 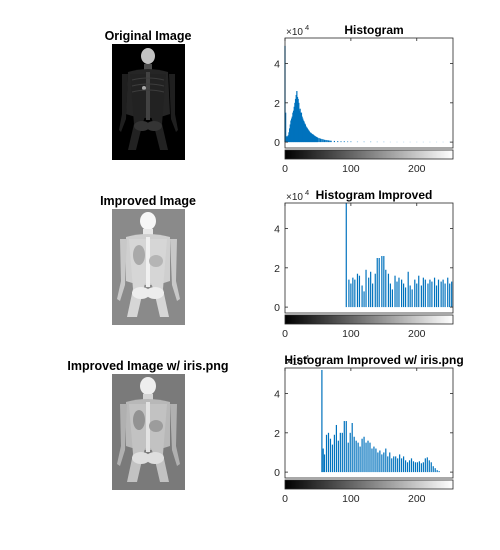 What do you see at coordinates (148, 201) in the screenshot?
I see `improved-image-title: Improved Image` at bounding box center [148, 201].